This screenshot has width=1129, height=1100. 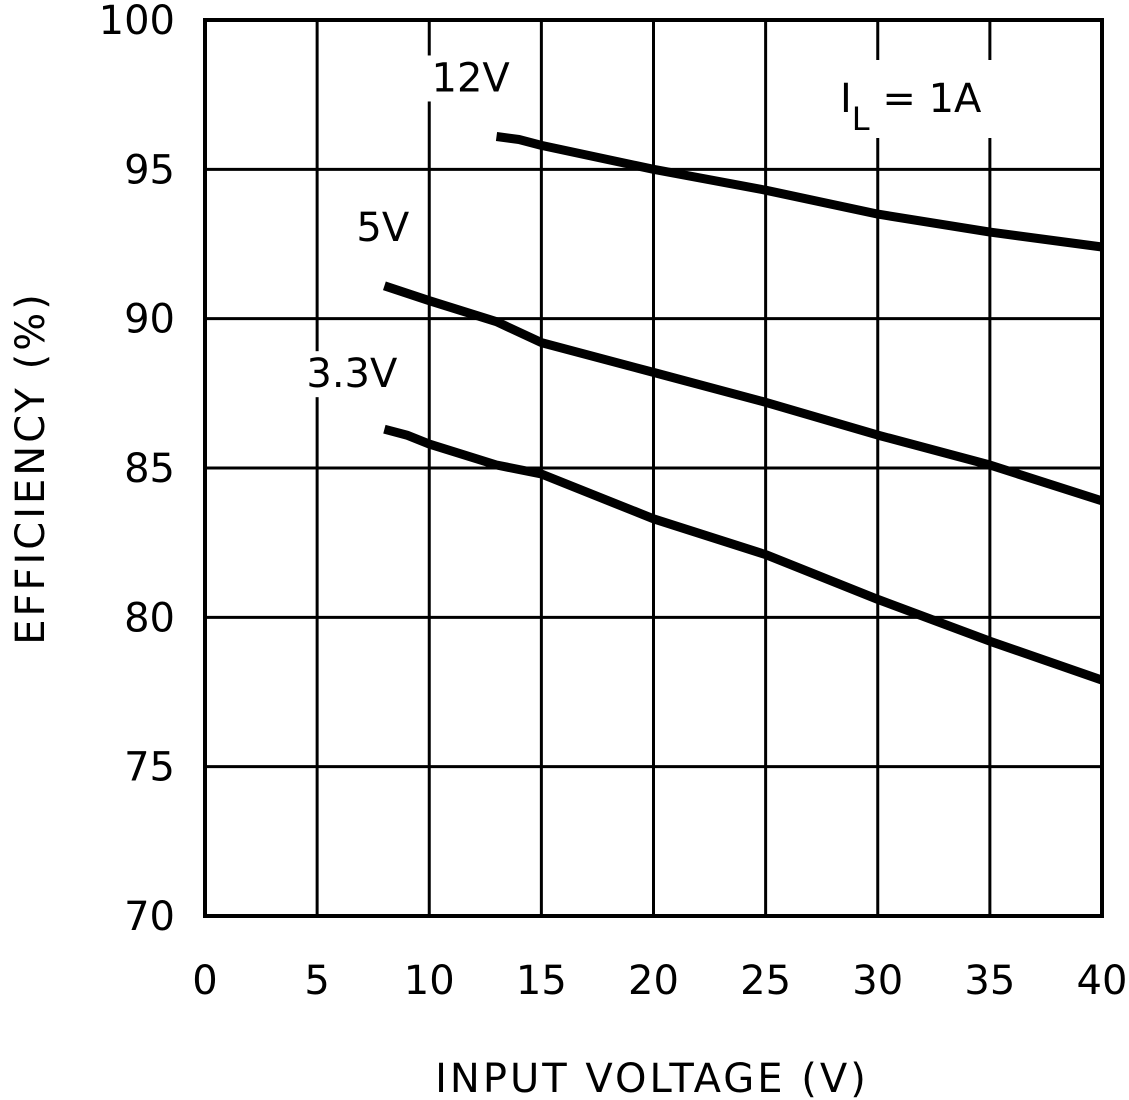 I want to click on y-tick-label: 90, so click(x=149, y=320).